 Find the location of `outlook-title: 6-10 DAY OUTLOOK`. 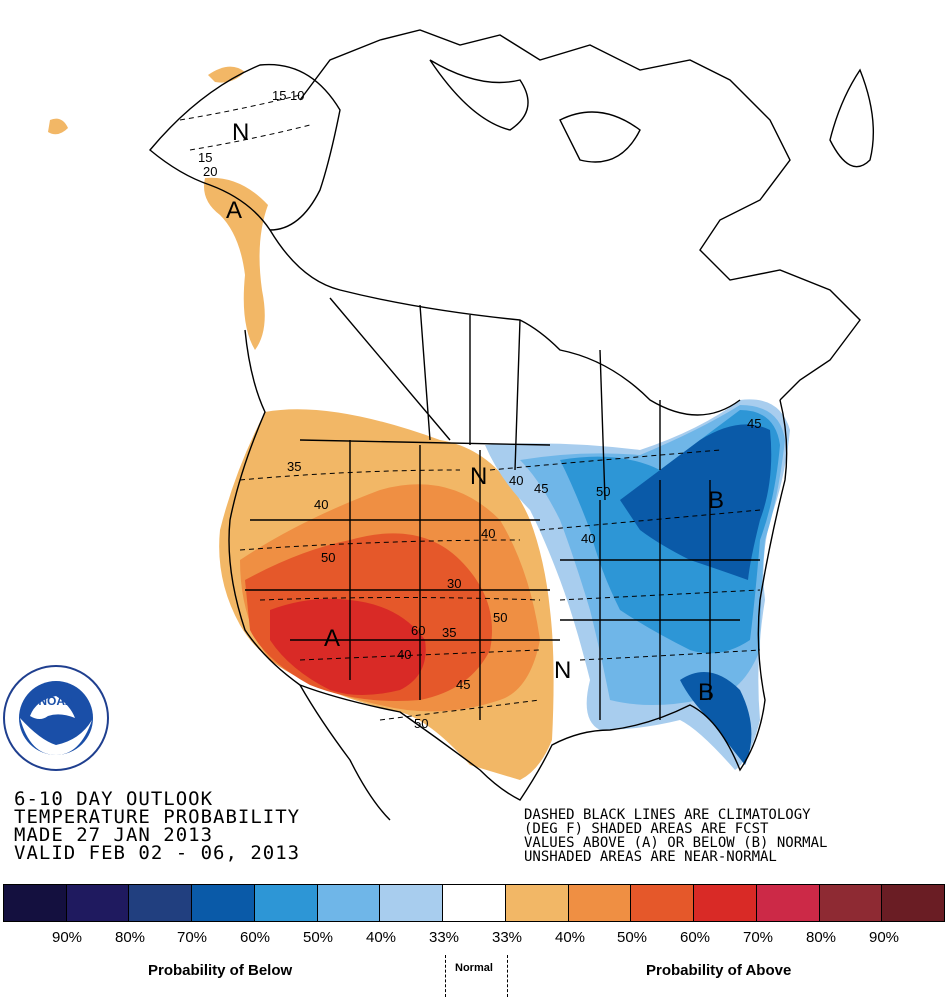

outlook-title: 6-10 DAY OUTLOOK is located at coordinates (113, 799).